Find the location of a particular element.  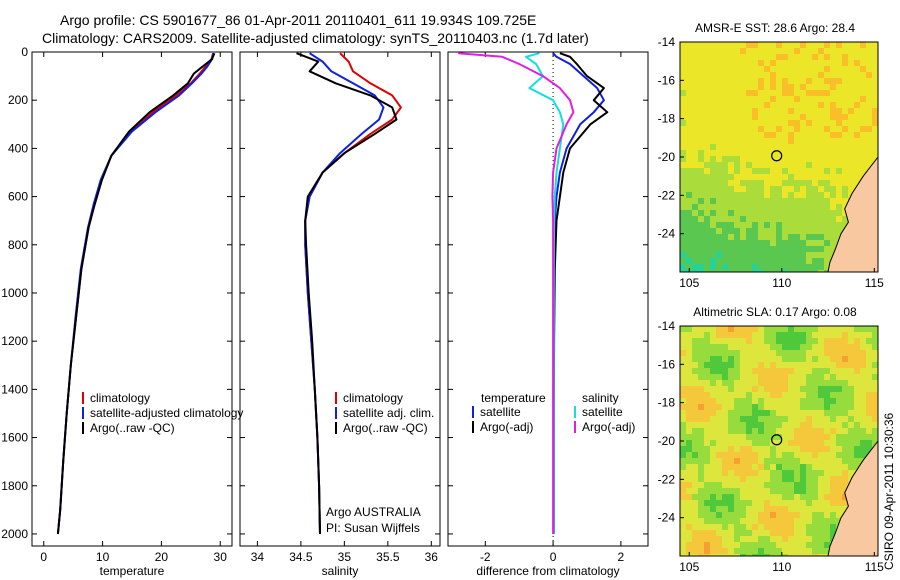

y-tick-label: 1000 is located at coordinates (14, 293).